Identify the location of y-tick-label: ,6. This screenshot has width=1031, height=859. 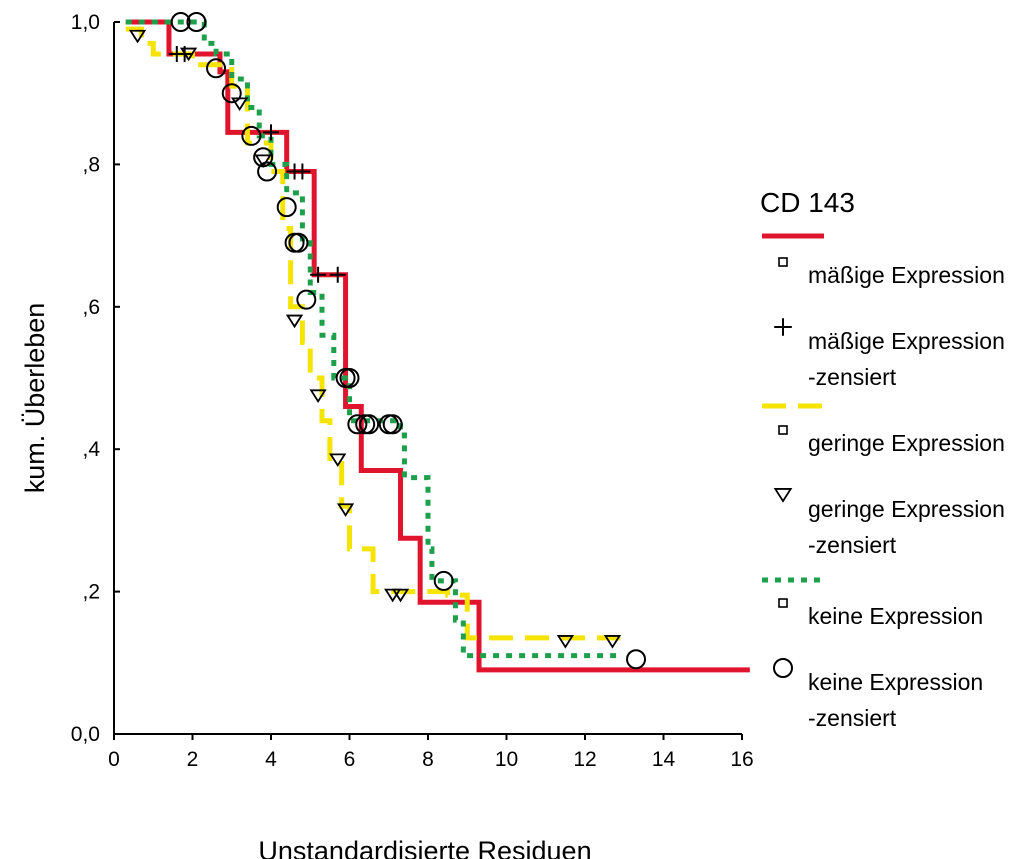
(91, 307).